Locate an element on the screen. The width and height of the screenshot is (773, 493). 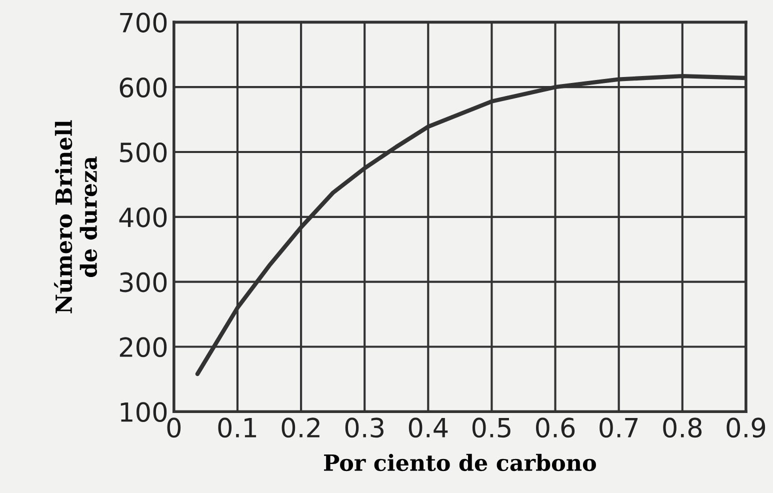
y-tick-label: 200 is located at coordinates (143, 347).